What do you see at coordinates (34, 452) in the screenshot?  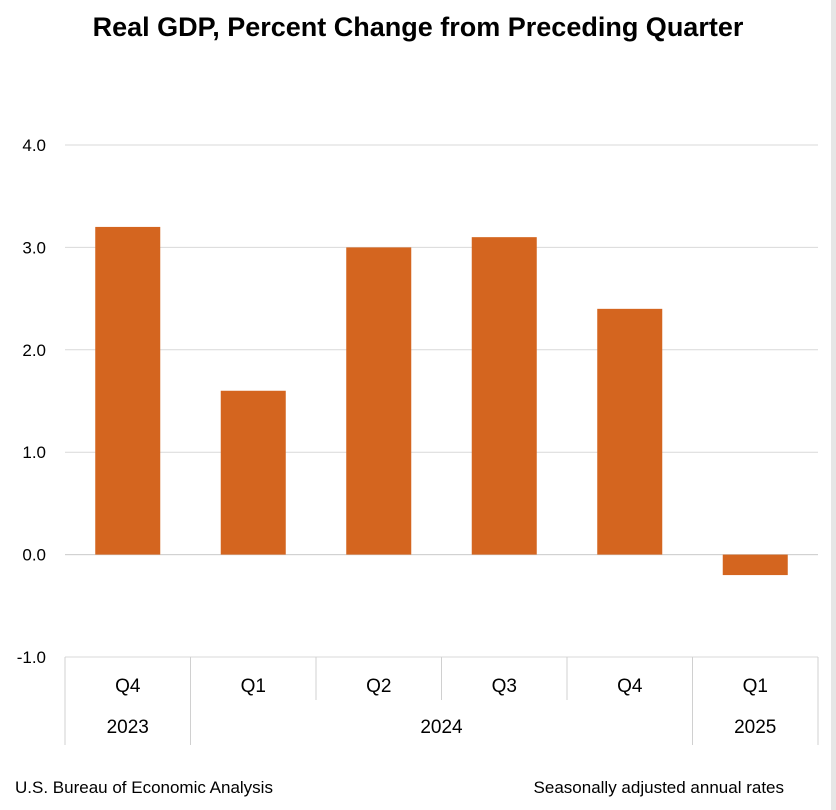 I see `y-tick-label: 1.0` at bounding box center [34, 452].